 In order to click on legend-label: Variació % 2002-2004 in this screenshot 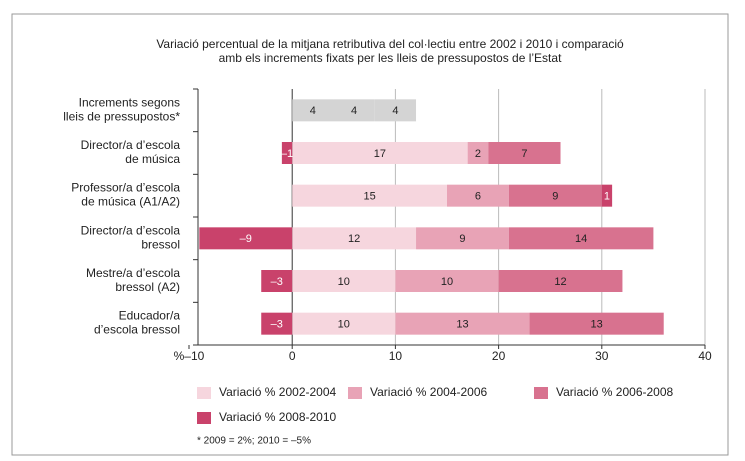, I will do `click(278, 392)`.